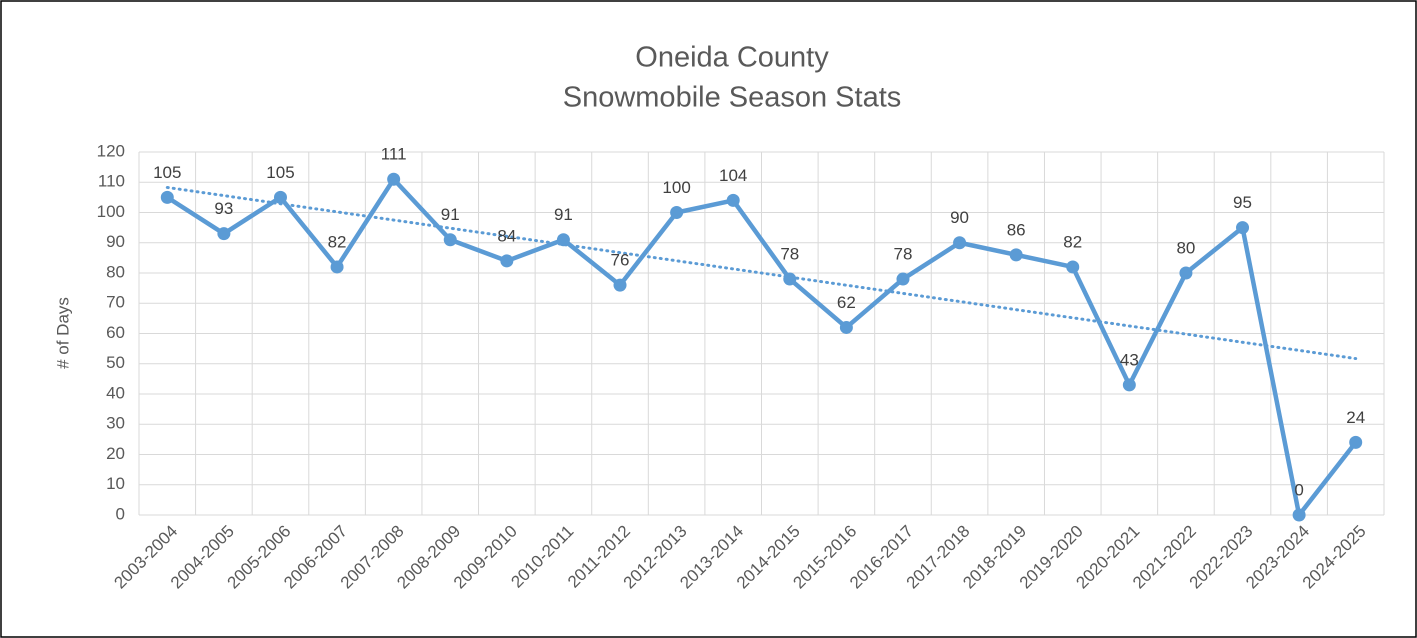 This screenshot has height=638, width=1417. I want to click on data-label: 93, so click(223, 208).